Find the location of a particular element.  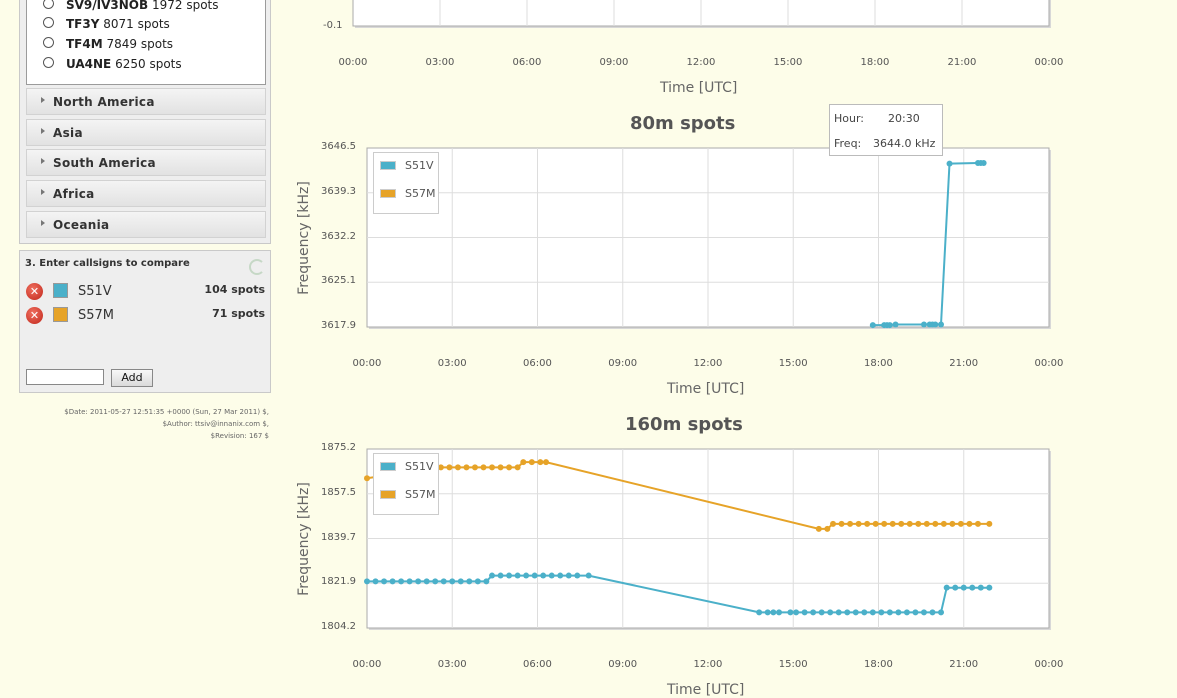

y-tick-label: 1875.2 is located at coordinates (338, 447).